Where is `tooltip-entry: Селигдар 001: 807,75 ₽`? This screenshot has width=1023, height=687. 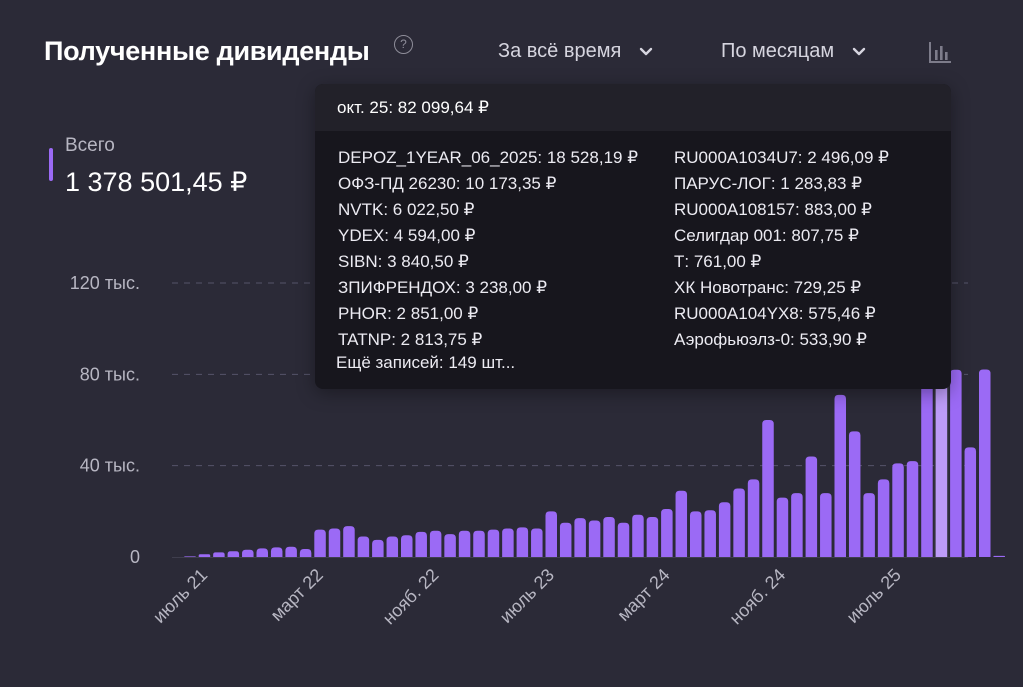 tooltip-entry: Селигдар 001: 807,75 ₽ is located at coordinates (766, 235).